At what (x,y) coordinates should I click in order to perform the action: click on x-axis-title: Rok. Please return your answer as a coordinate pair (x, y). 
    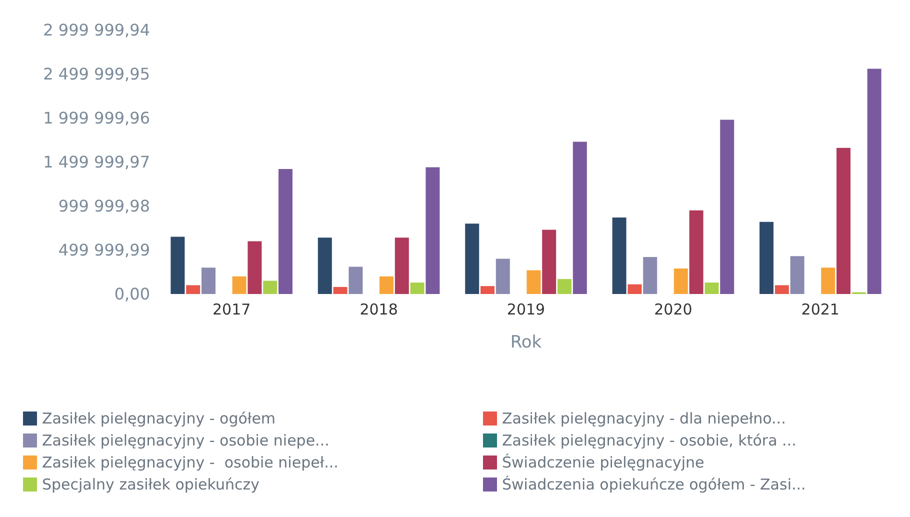
    Looking at the image, I should click on (526, 342).